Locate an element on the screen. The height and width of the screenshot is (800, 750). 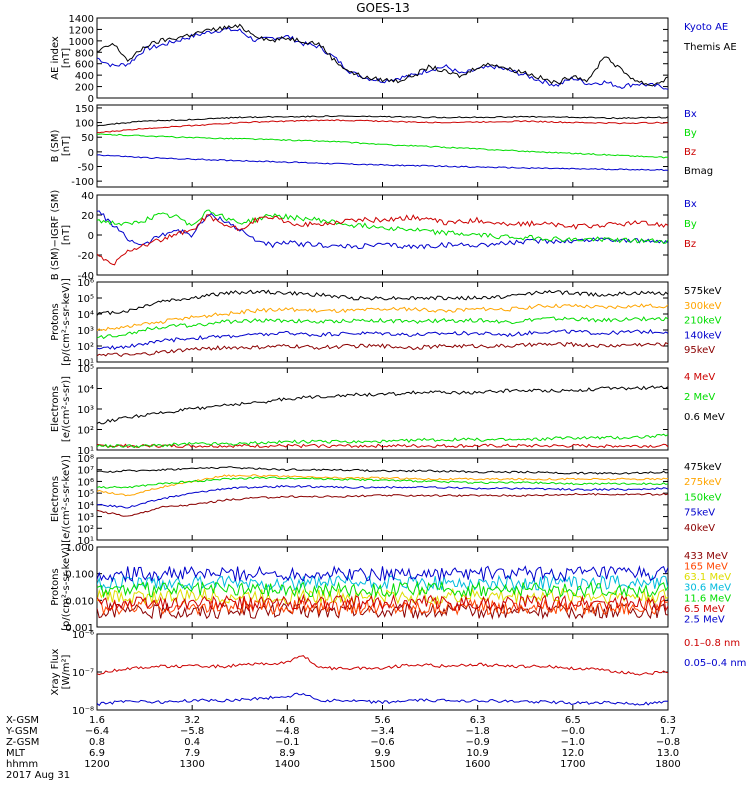
x-row-value: −1.0 is located at coordinates (573, 742).